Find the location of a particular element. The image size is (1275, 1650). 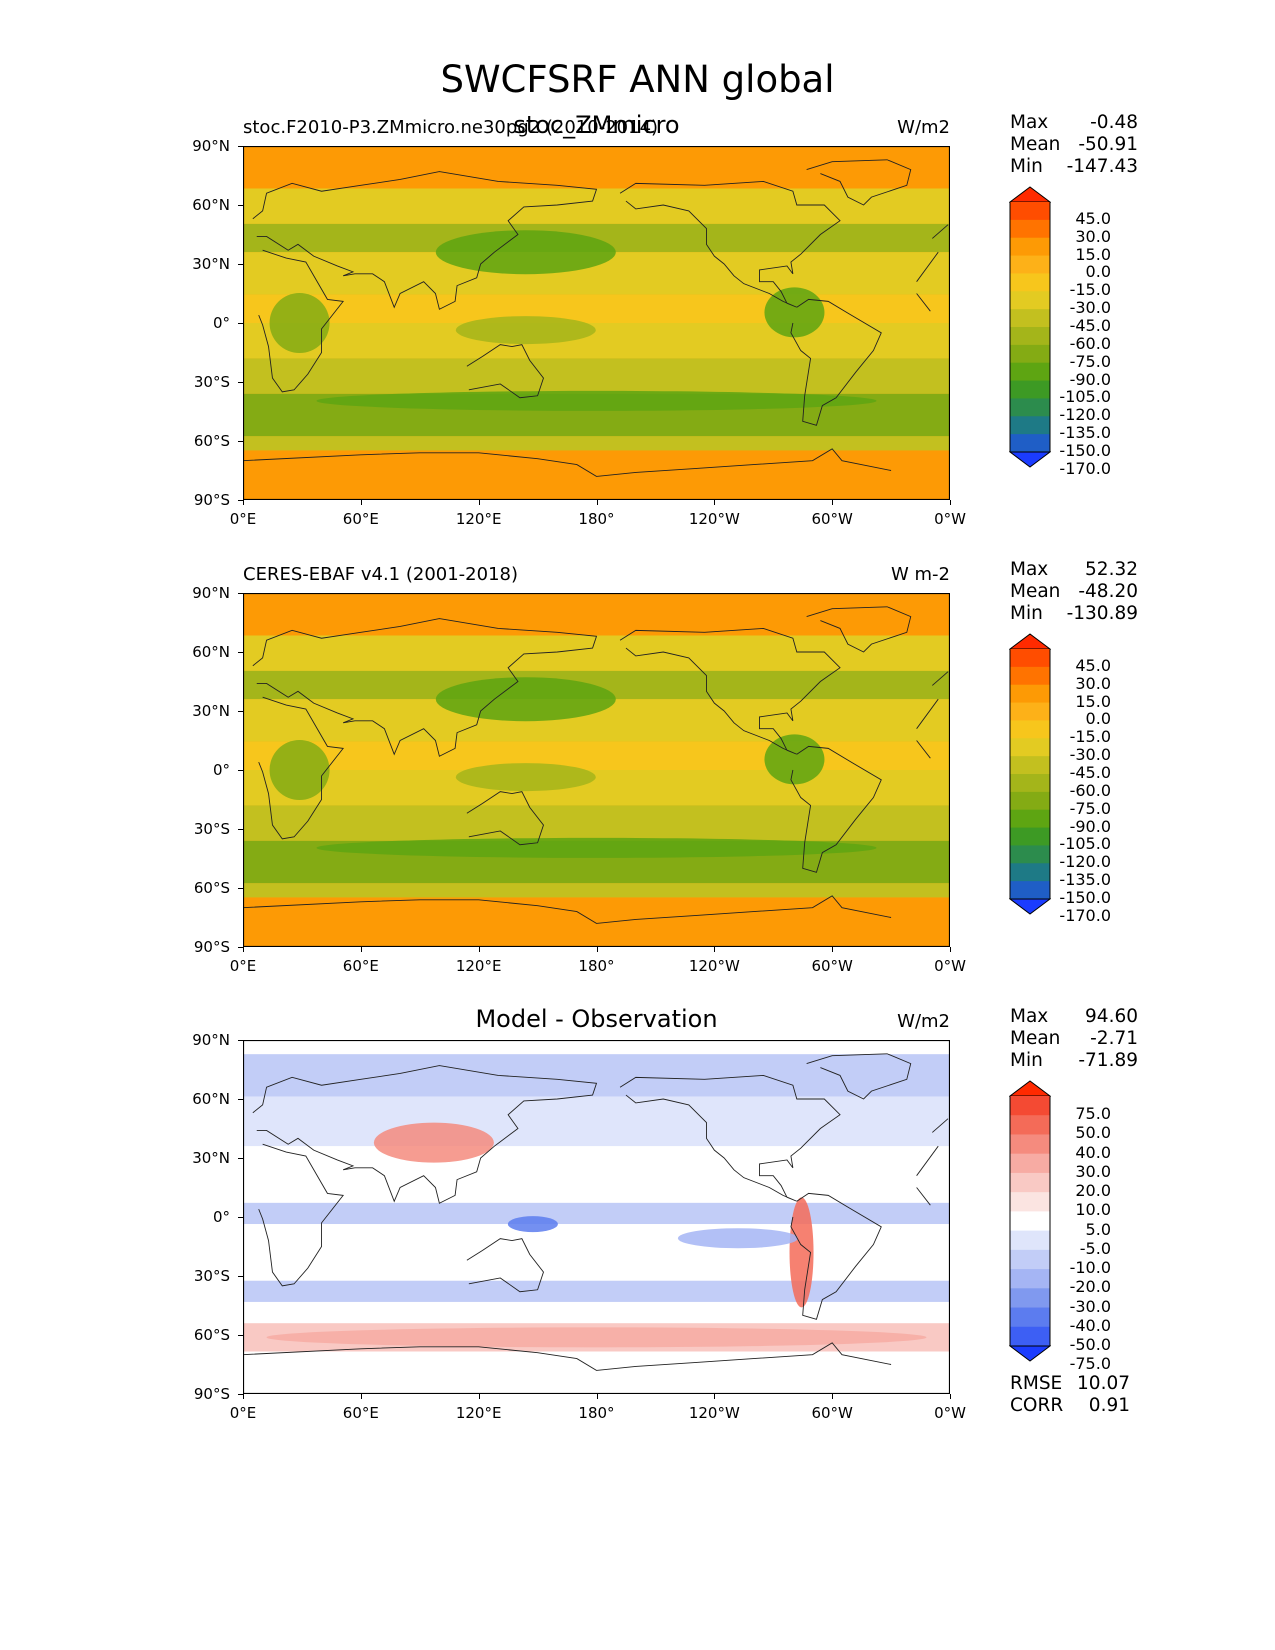

longitude-tick-label: 0°E is located at coordinates (243, 966).